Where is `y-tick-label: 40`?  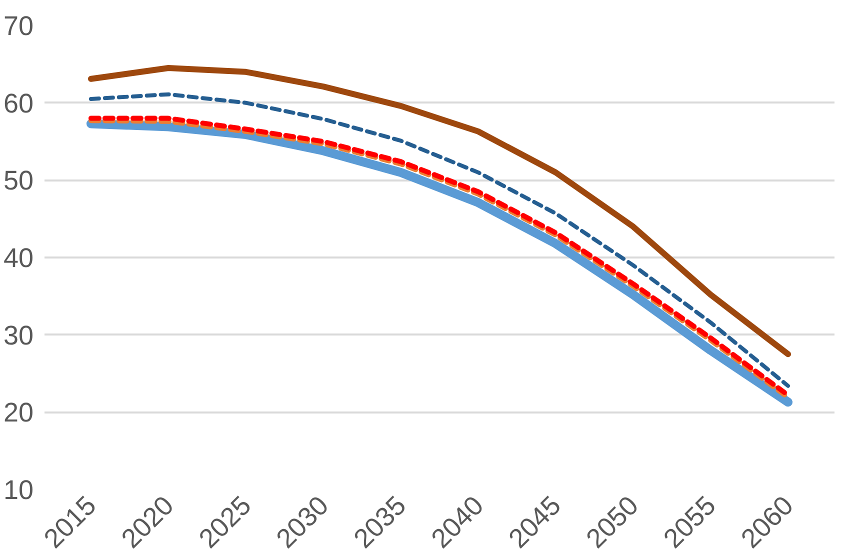
y-tick-label: 40 is located at coordinates (18, 258).